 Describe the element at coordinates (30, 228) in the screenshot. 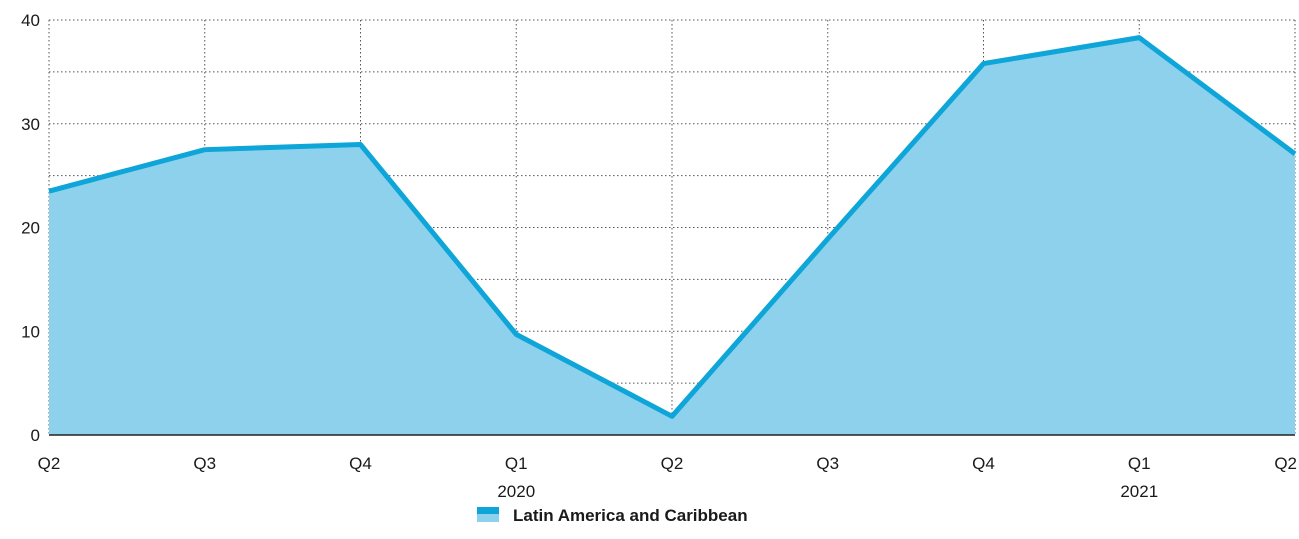

I see `y-tick-label: 20` at that location.